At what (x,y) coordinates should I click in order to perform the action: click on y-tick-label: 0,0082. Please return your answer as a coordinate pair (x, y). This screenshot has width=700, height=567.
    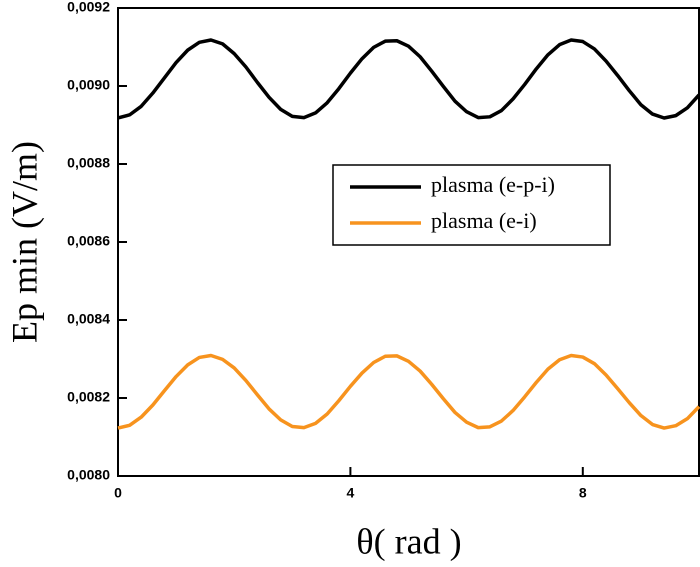
    Looking at the image, I should click on (88, 397).